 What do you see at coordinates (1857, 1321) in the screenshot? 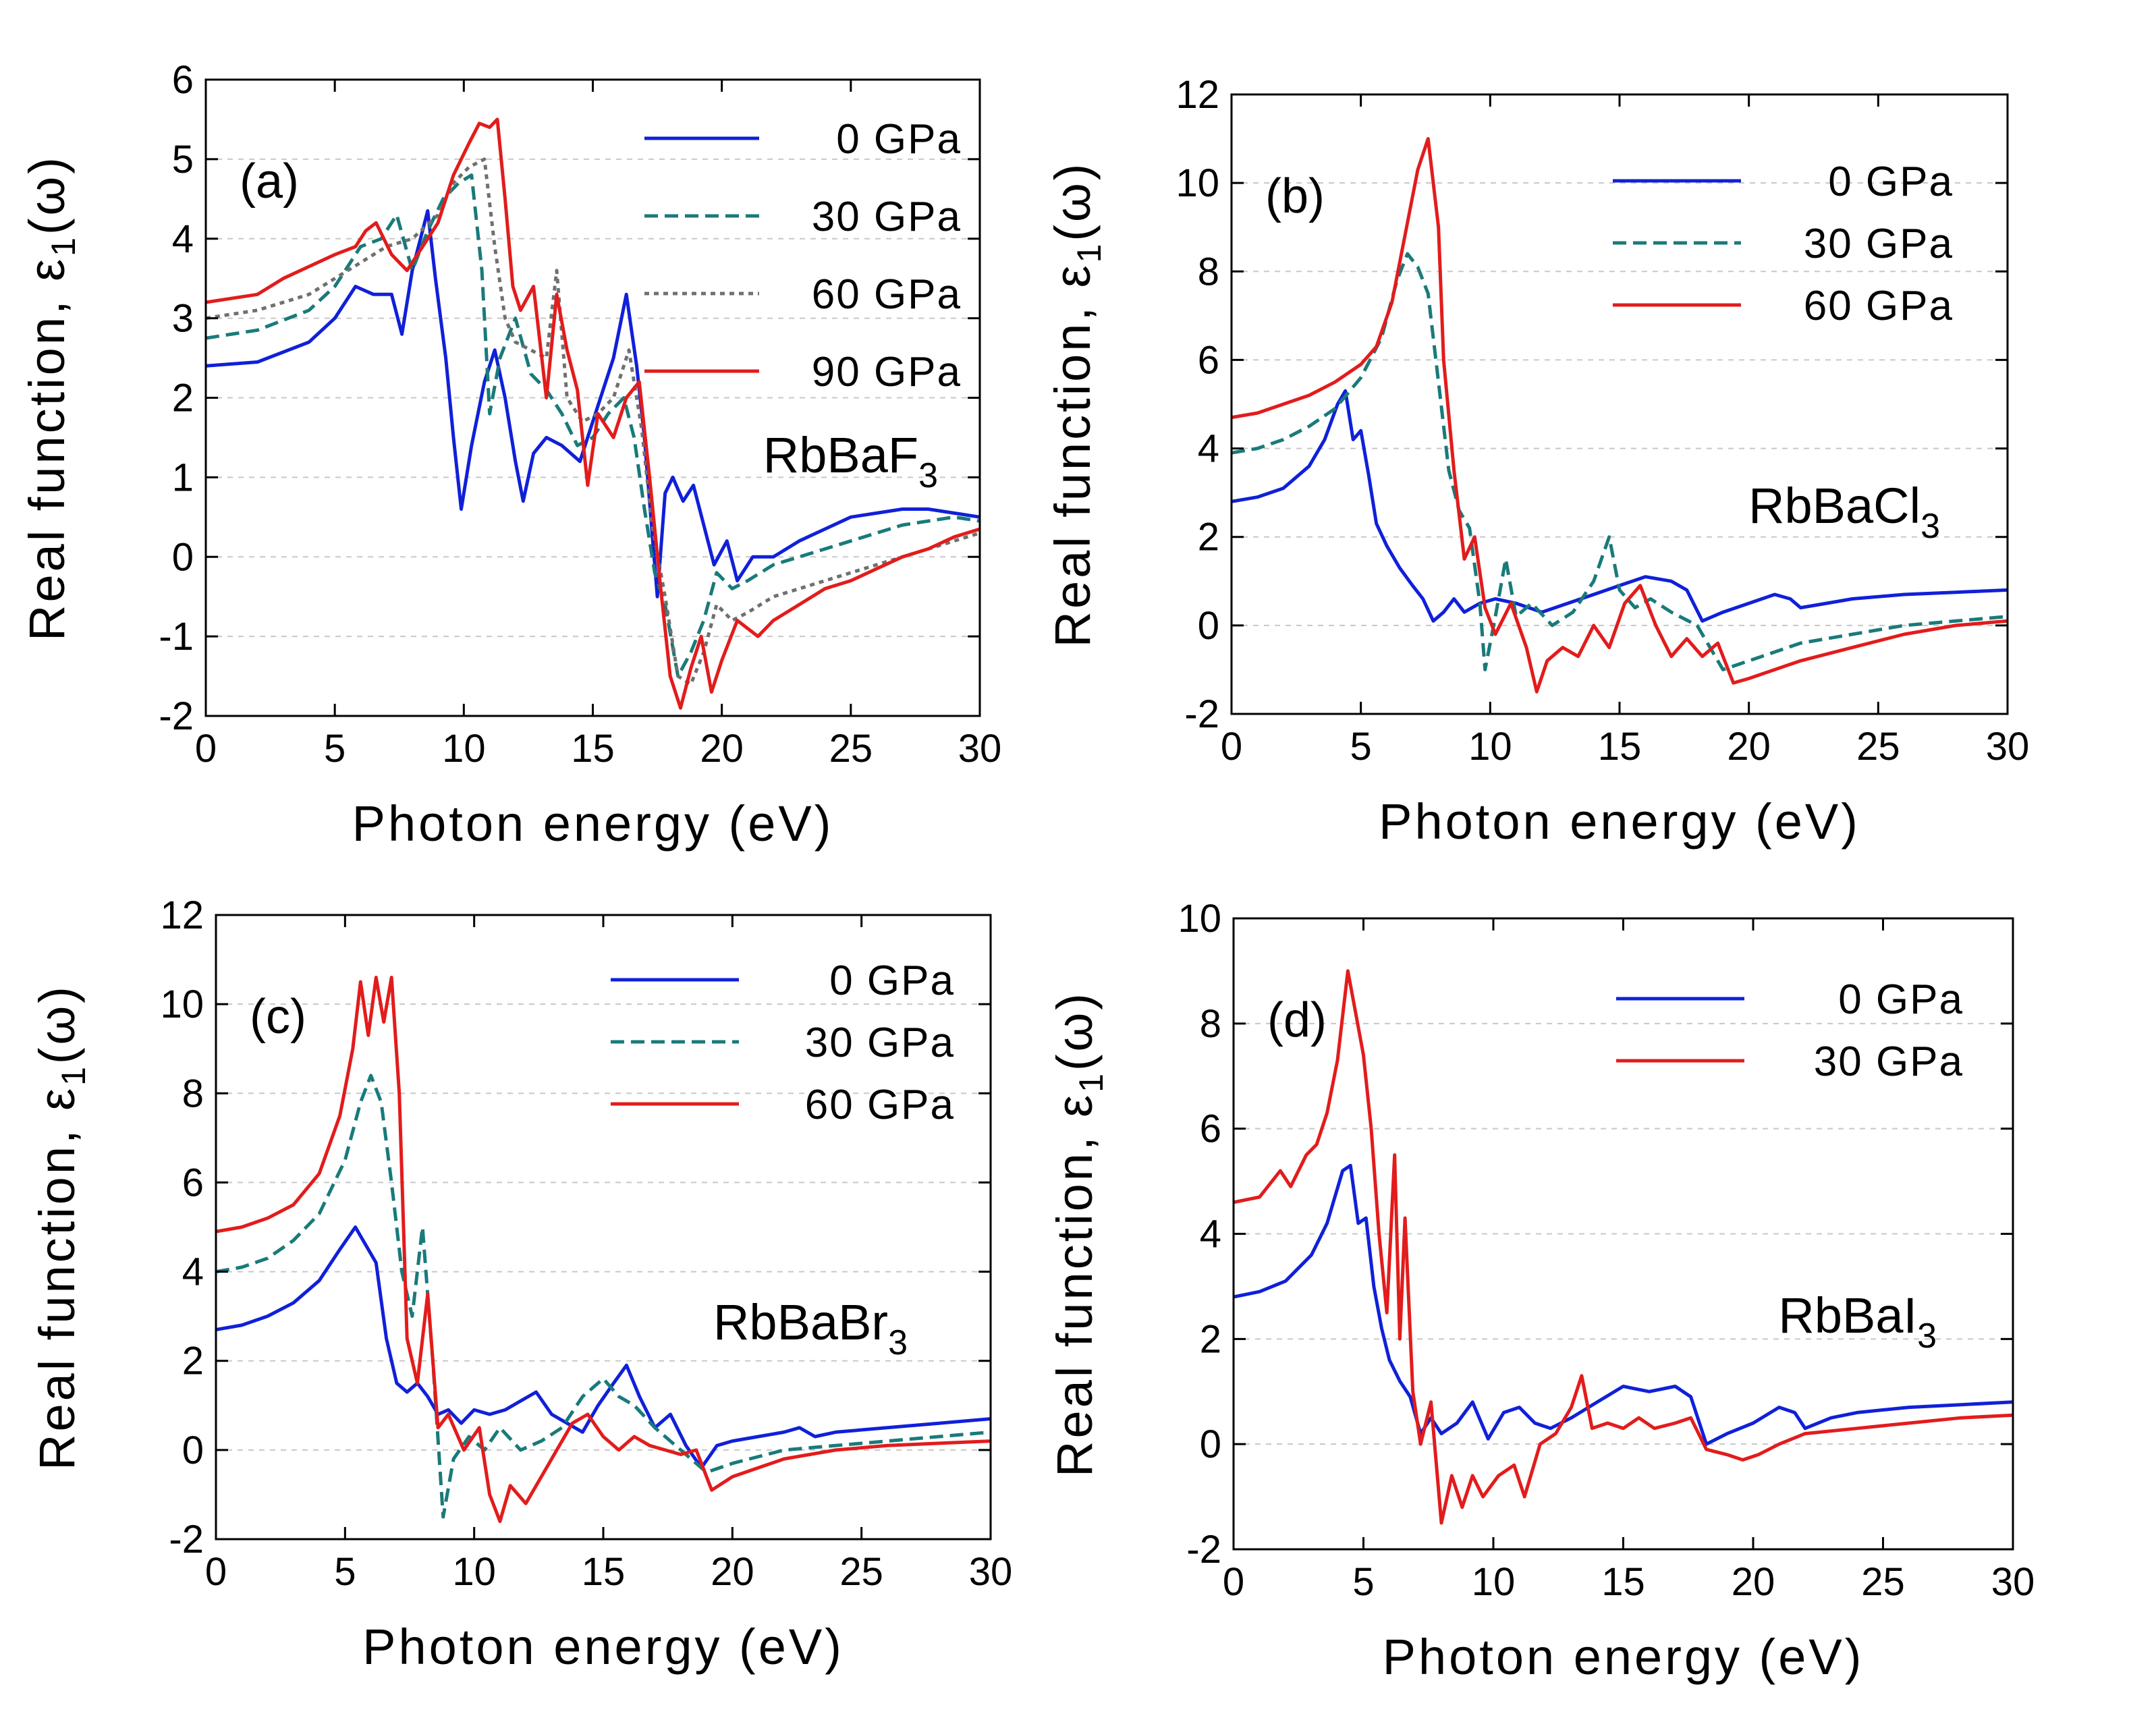
I see `compound-label: RbBaI3` at bounding box center [1857, 1321].